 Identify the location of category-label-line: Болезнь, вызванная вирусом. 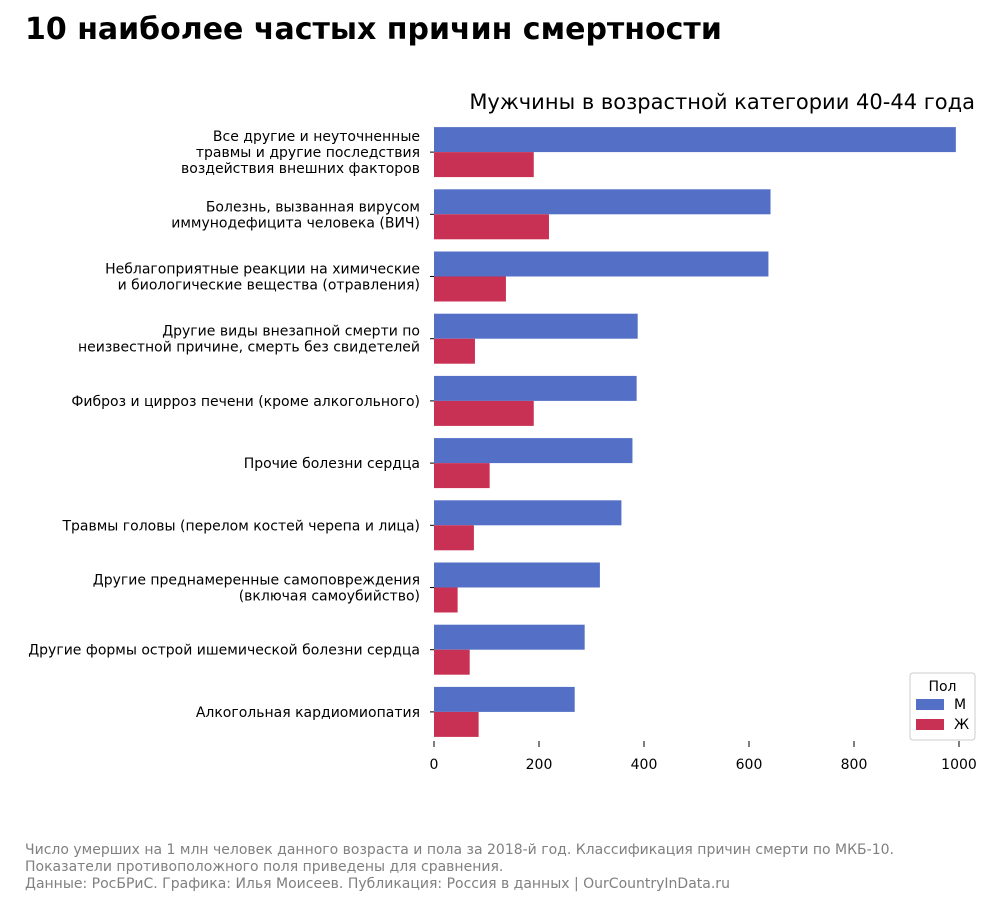
(313, 207).